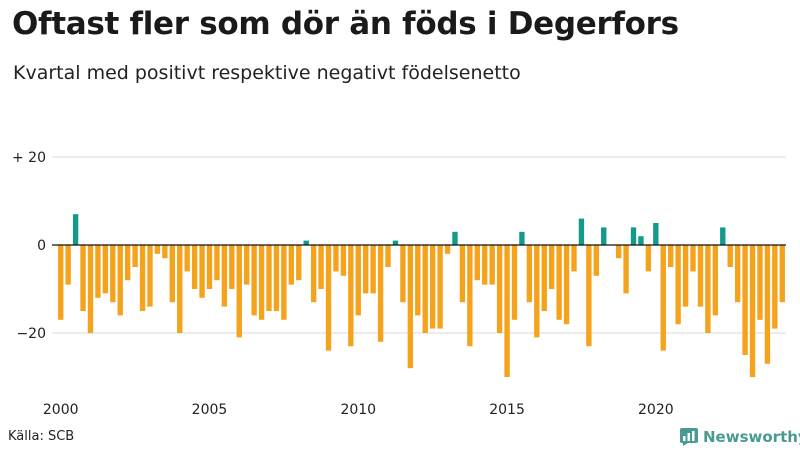 Image resolution: width=800 pixels, height=450 pixels. Describe the element at coordinates (31, 334) in the screenshot. I see `y-tick-label: −20` at that location.